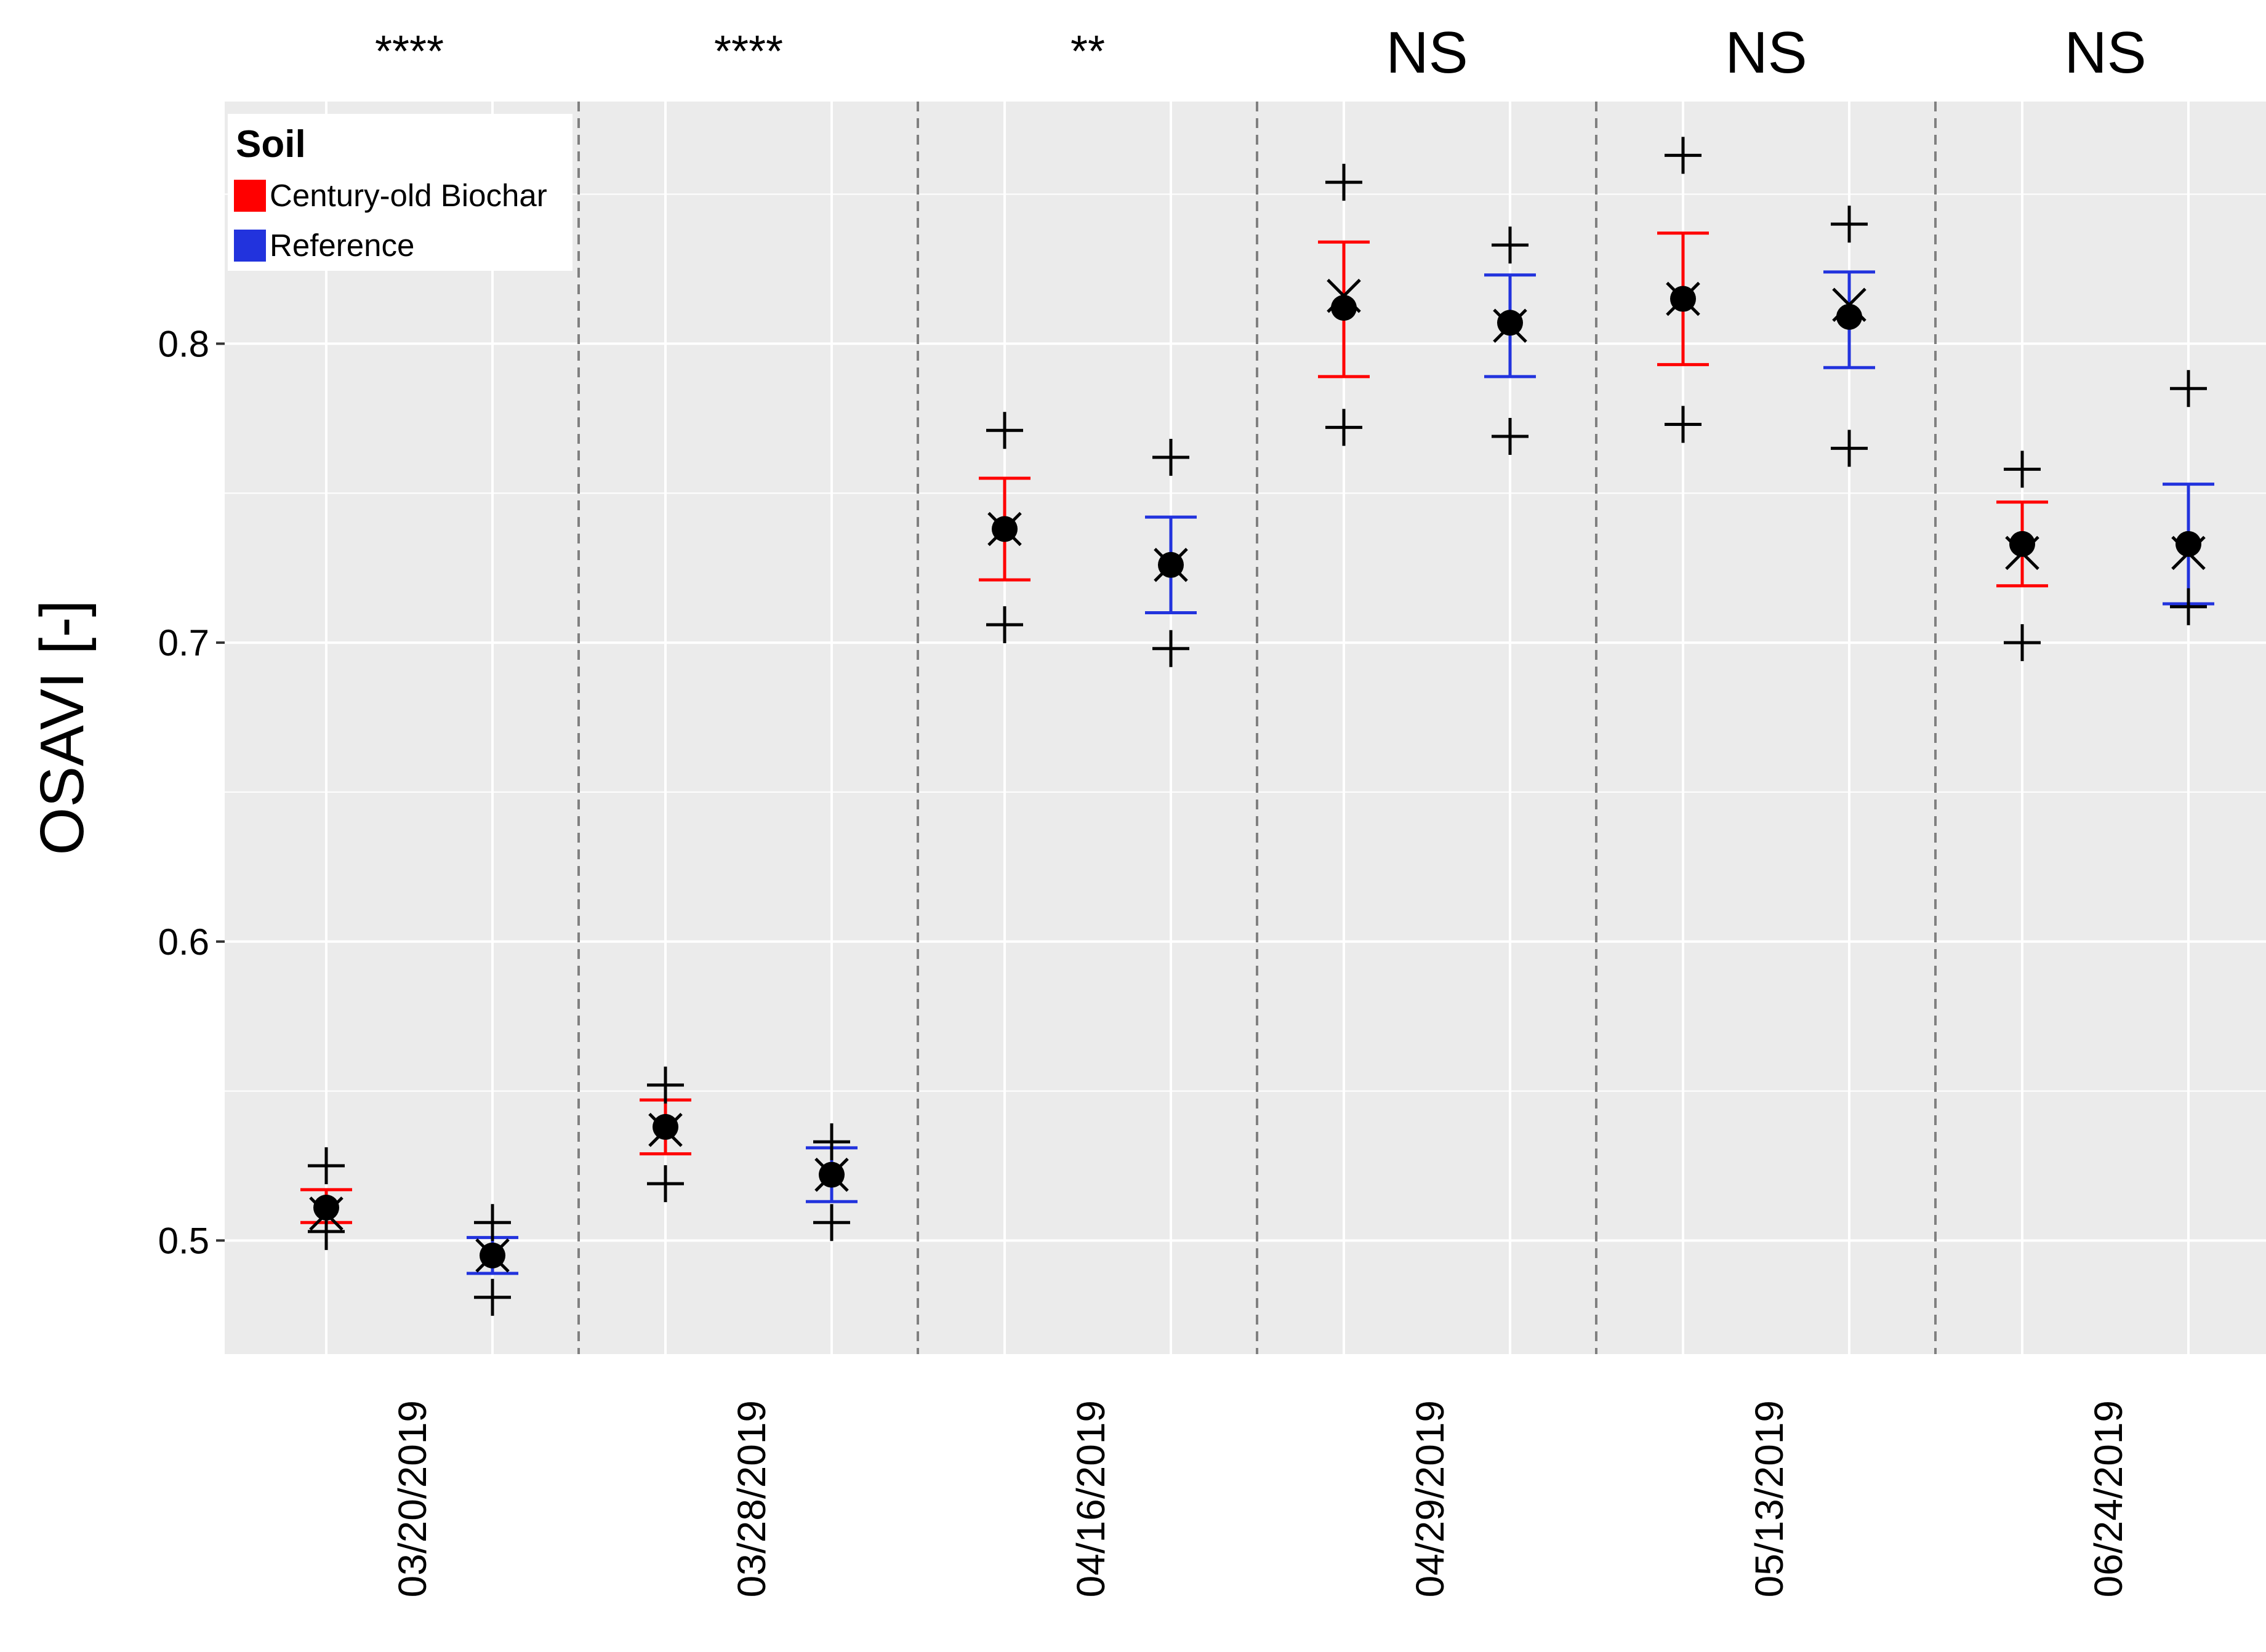  Describe the element at coordinates (1430, 1498) in the screenshot. I see `x-tick-label: 04/29/2019` at that location.